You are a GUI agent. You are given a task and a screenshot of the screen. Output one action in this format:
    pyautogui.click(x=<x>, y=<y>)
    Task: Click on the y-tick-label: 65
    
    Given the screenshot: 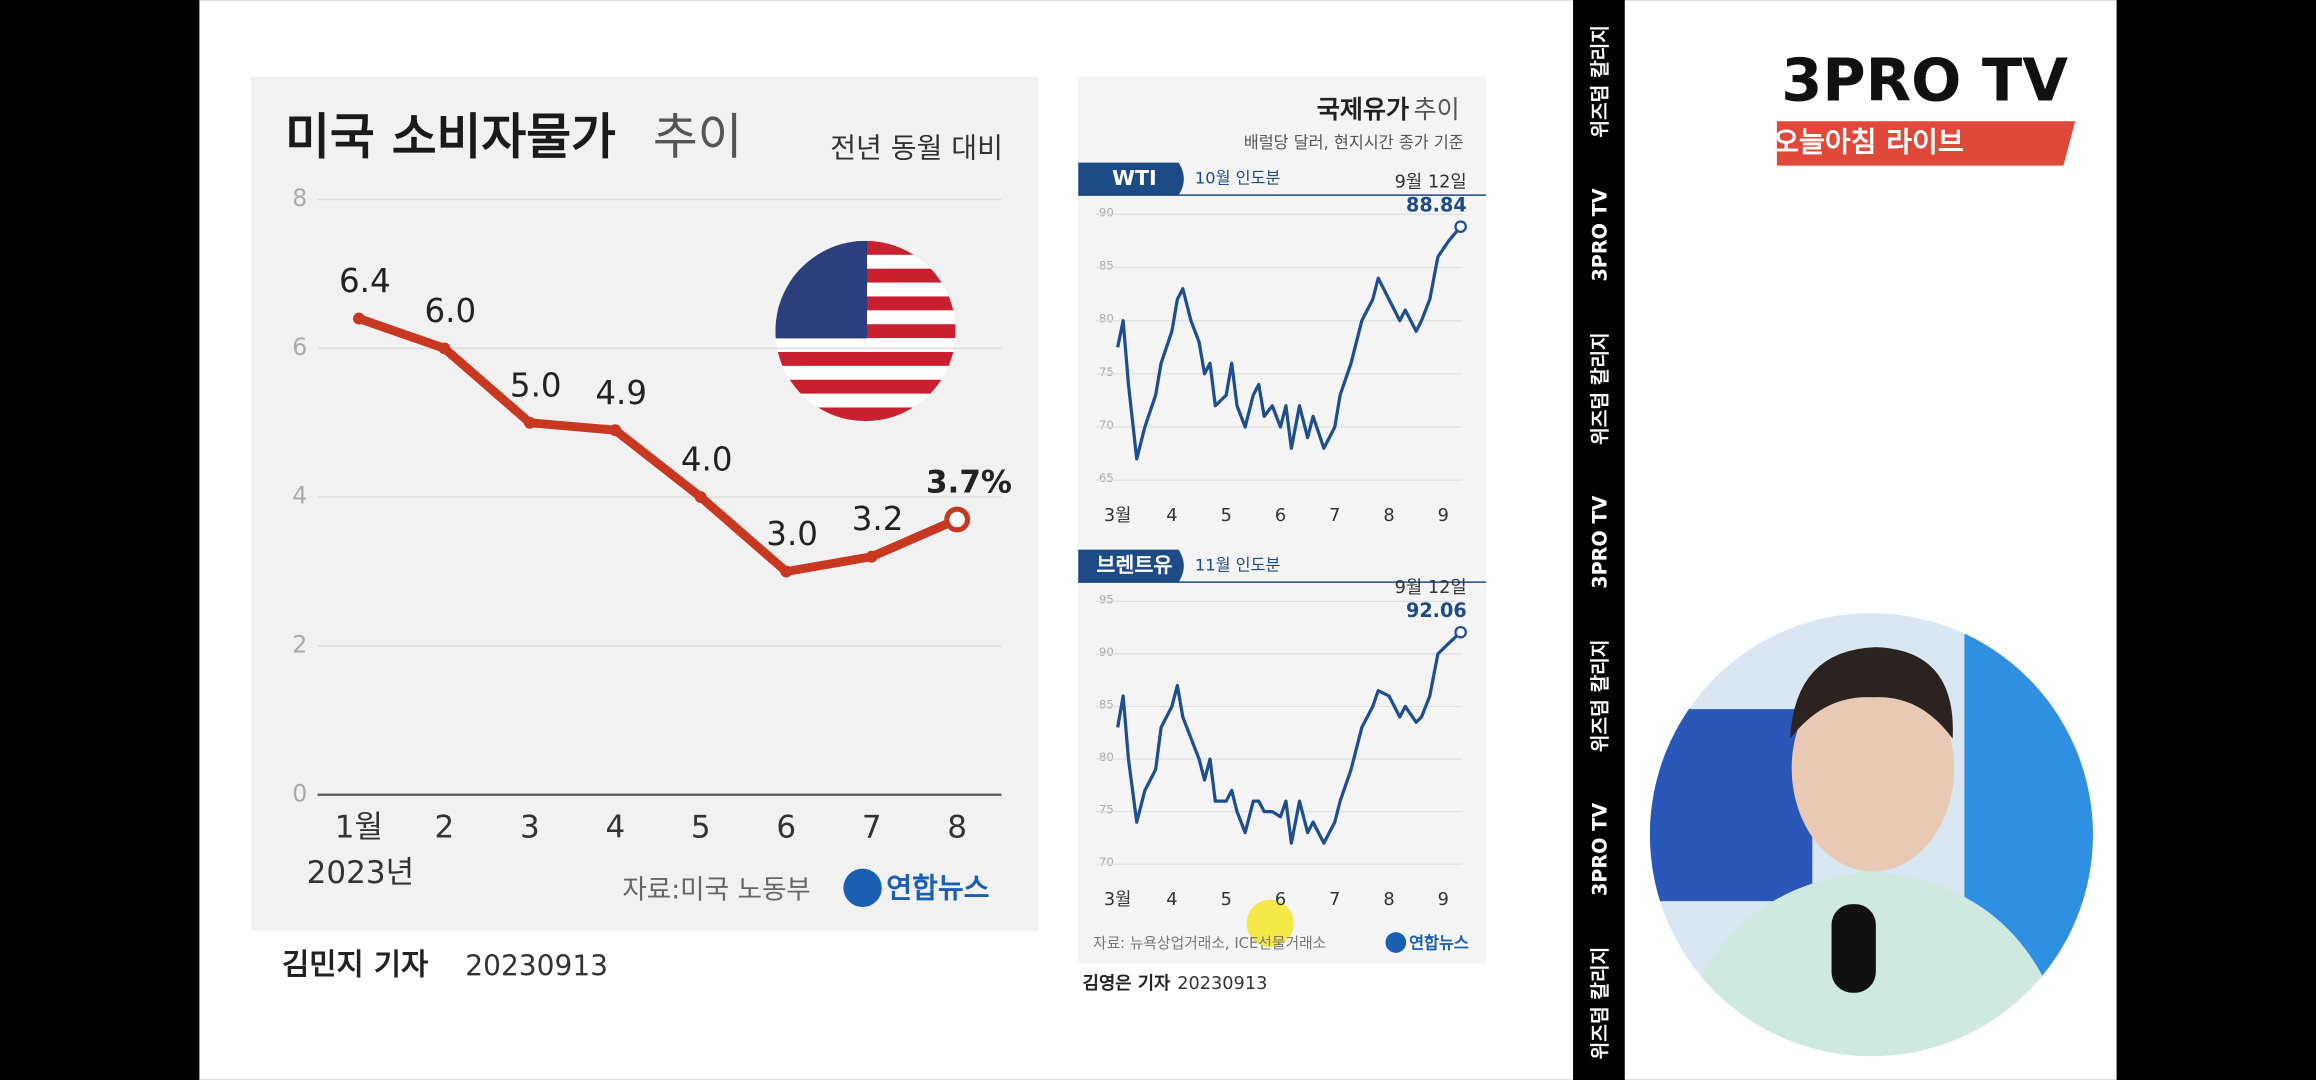 What is the action you would take?
    pyautogui.click(x=1106, y=478)
    